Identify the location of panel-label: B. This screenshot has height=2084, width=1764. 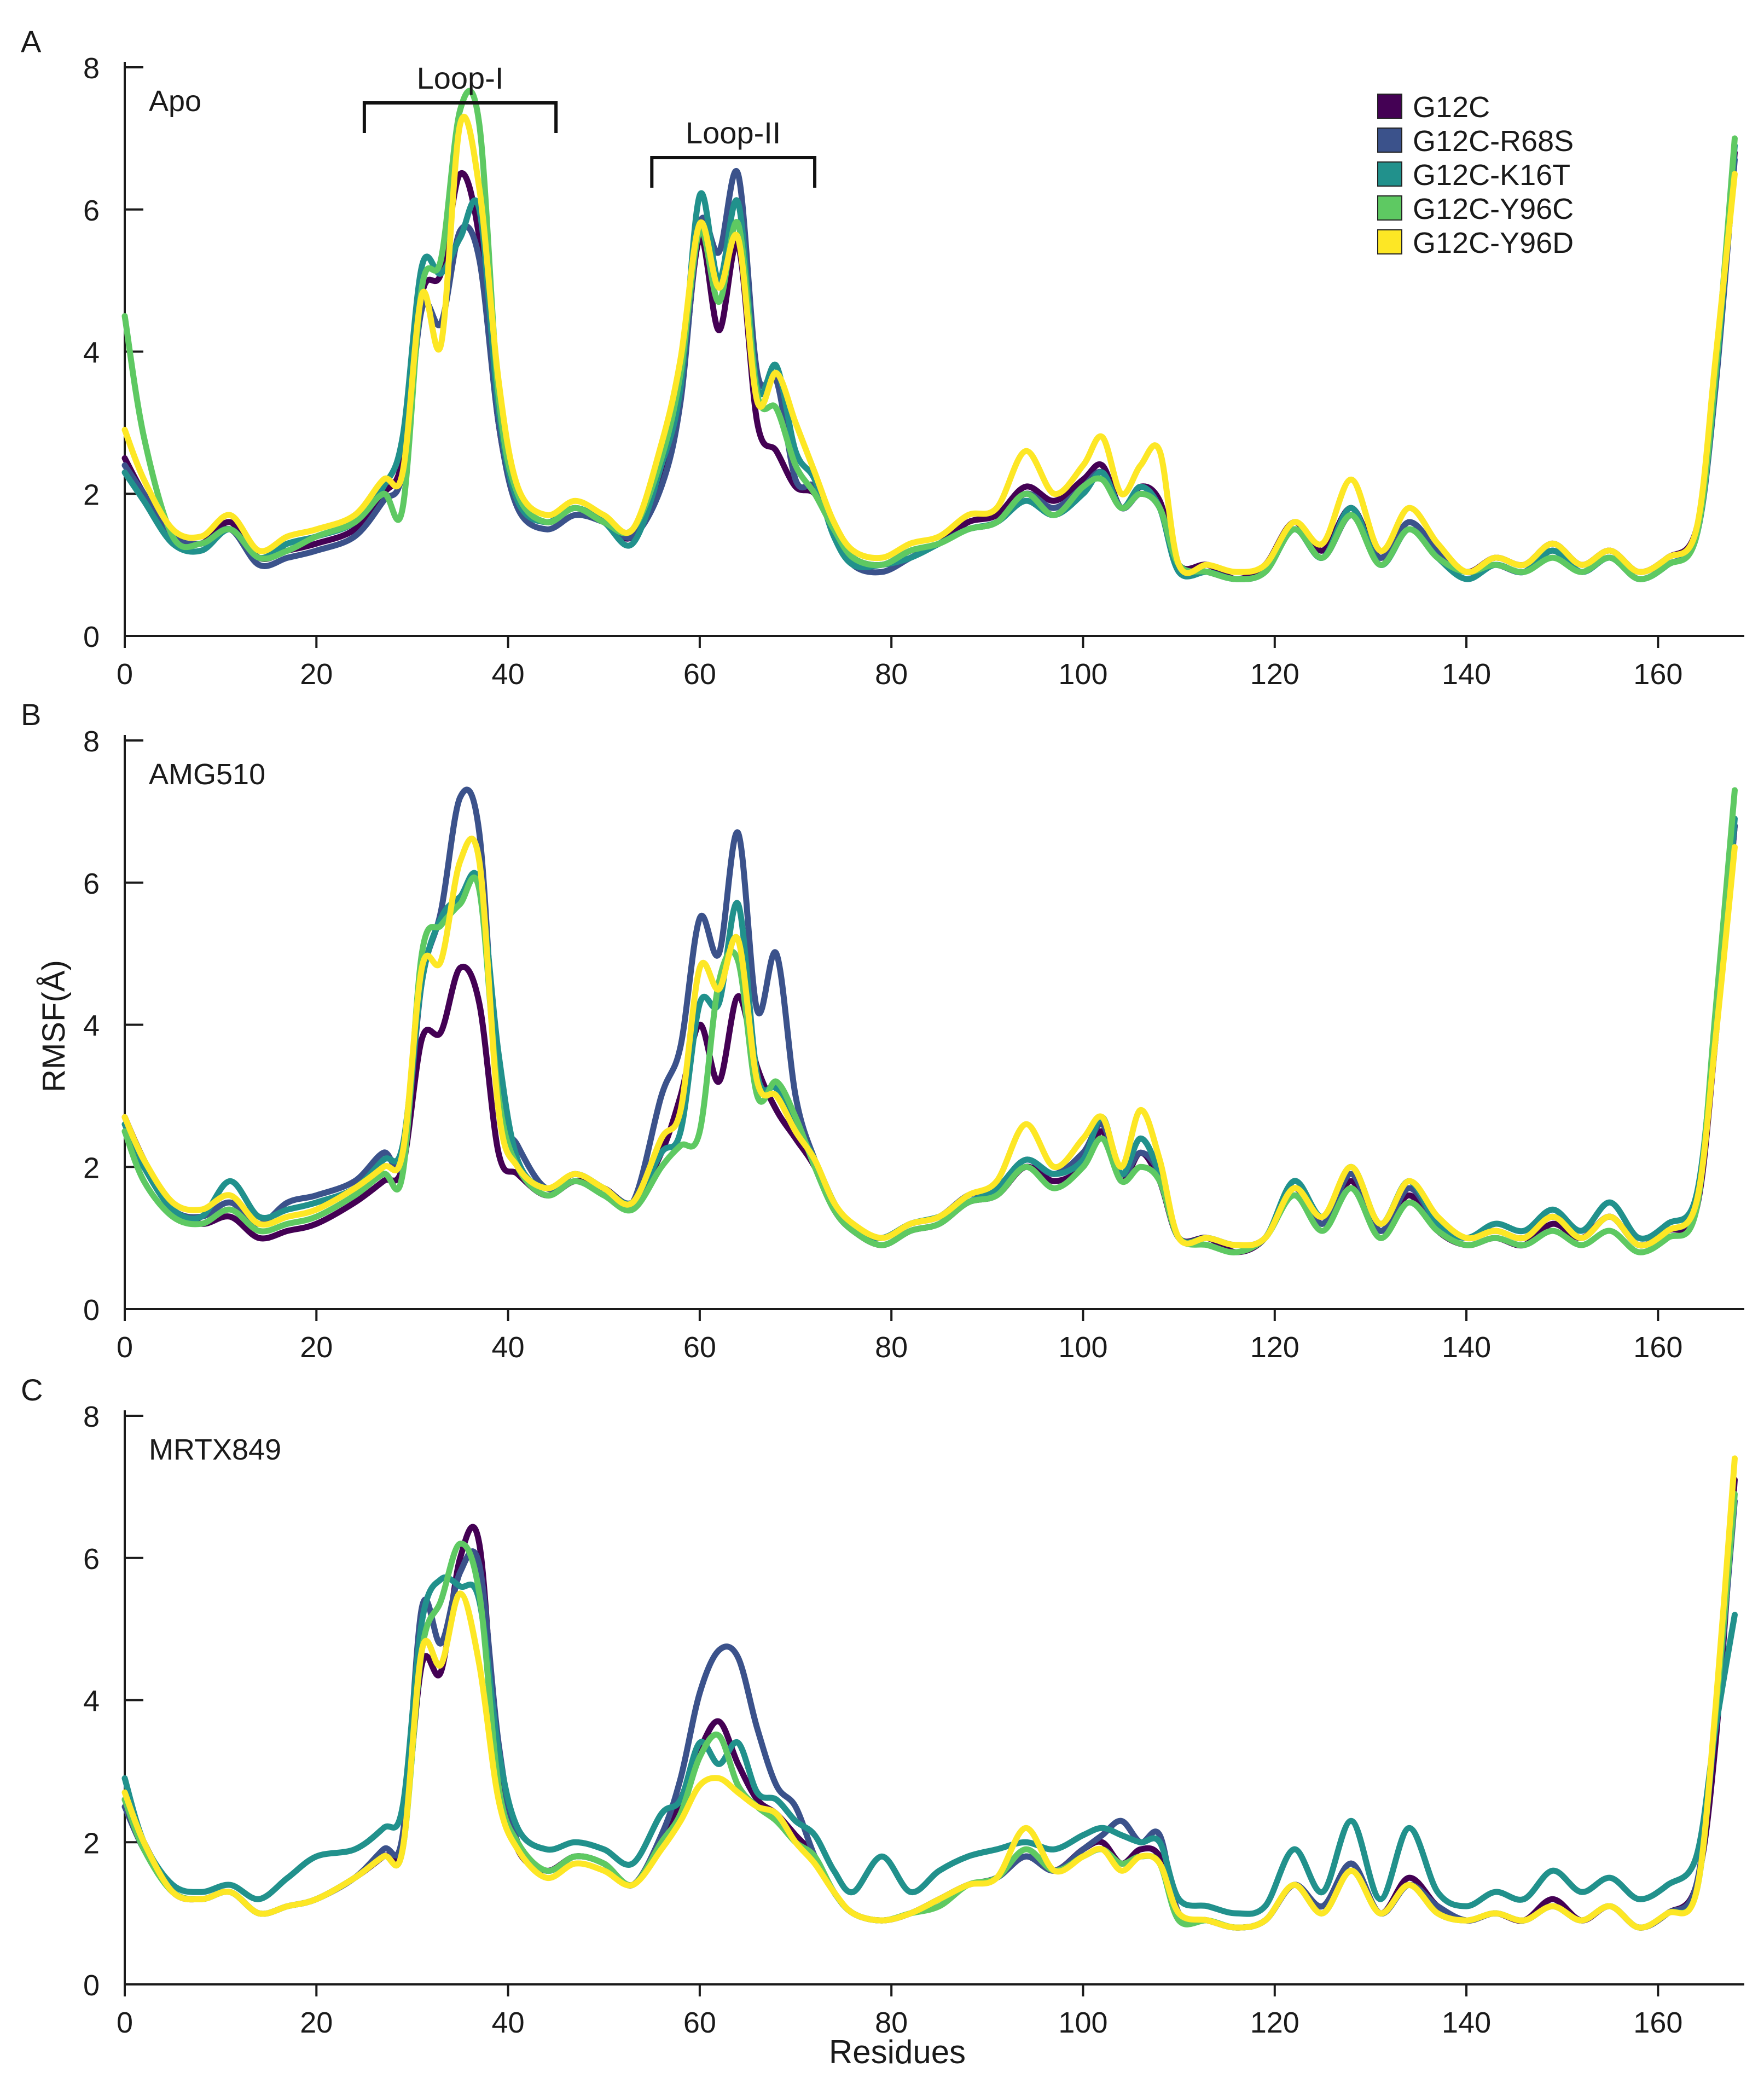
(31, 715).